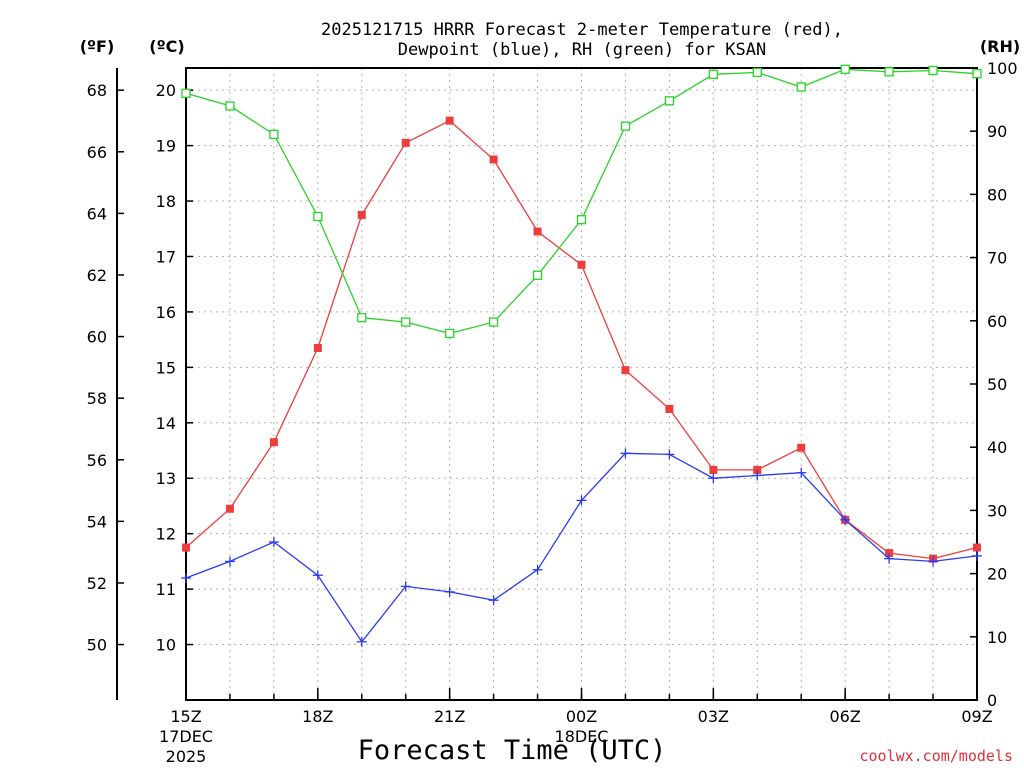  What do you see at coordinates (997, 447) in the screenshot?
I see `rh-tick-label: 40` at bounding box center [997, 447].